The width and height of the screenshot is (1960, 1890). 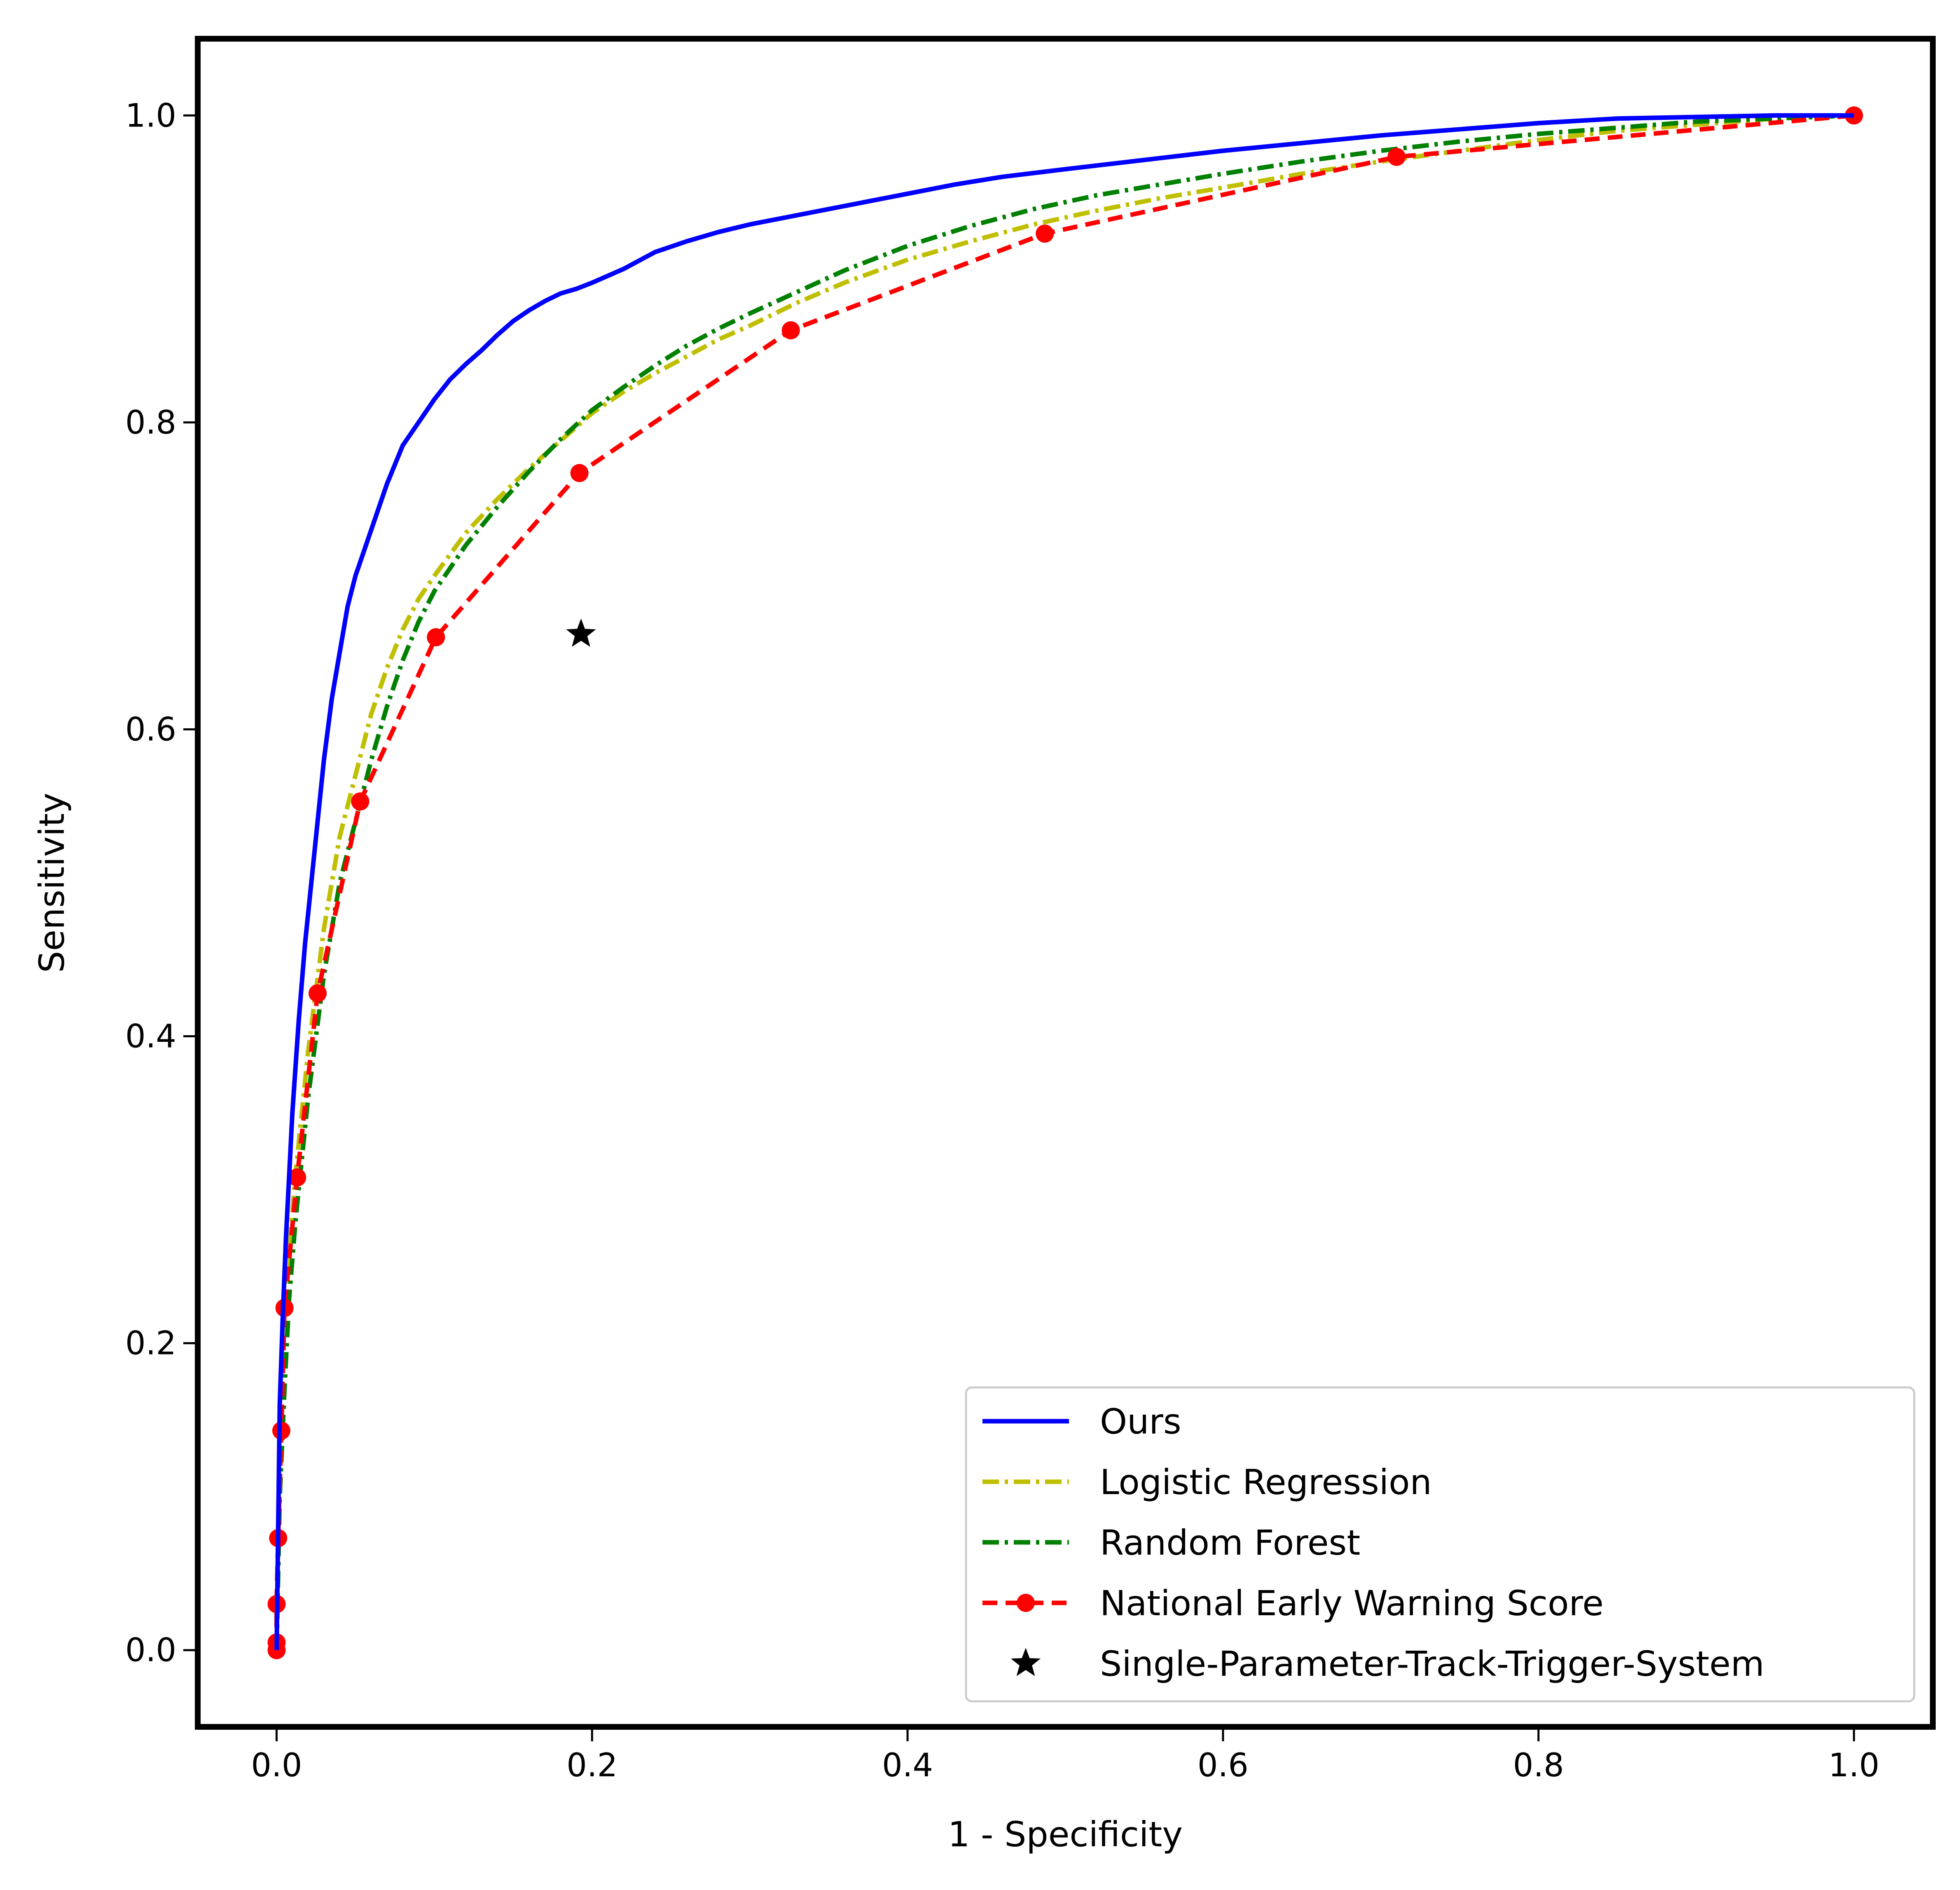 What do you see at coordinates (150, 1650) in the screenshot?
I see `y-tick-label: 0.0` at bounding box center [150, 1650].